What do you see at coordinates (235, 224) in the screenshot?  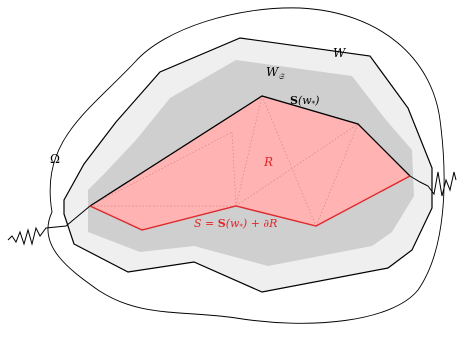 I see `label-s-equation: S = S(w*) + ∂R` at bounding box center [235, 224].